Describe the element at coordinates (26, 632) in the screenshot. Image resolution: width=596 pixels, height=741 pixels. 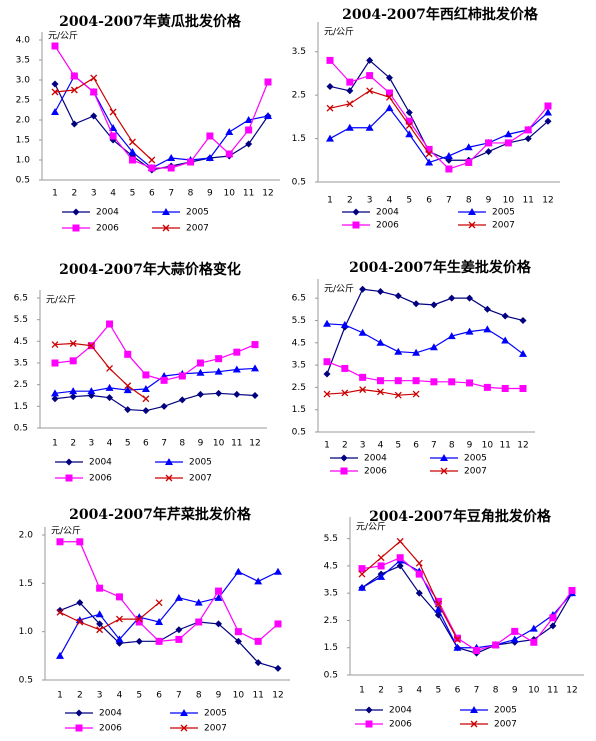
I see `y-tick-label: 1.0` at that location.